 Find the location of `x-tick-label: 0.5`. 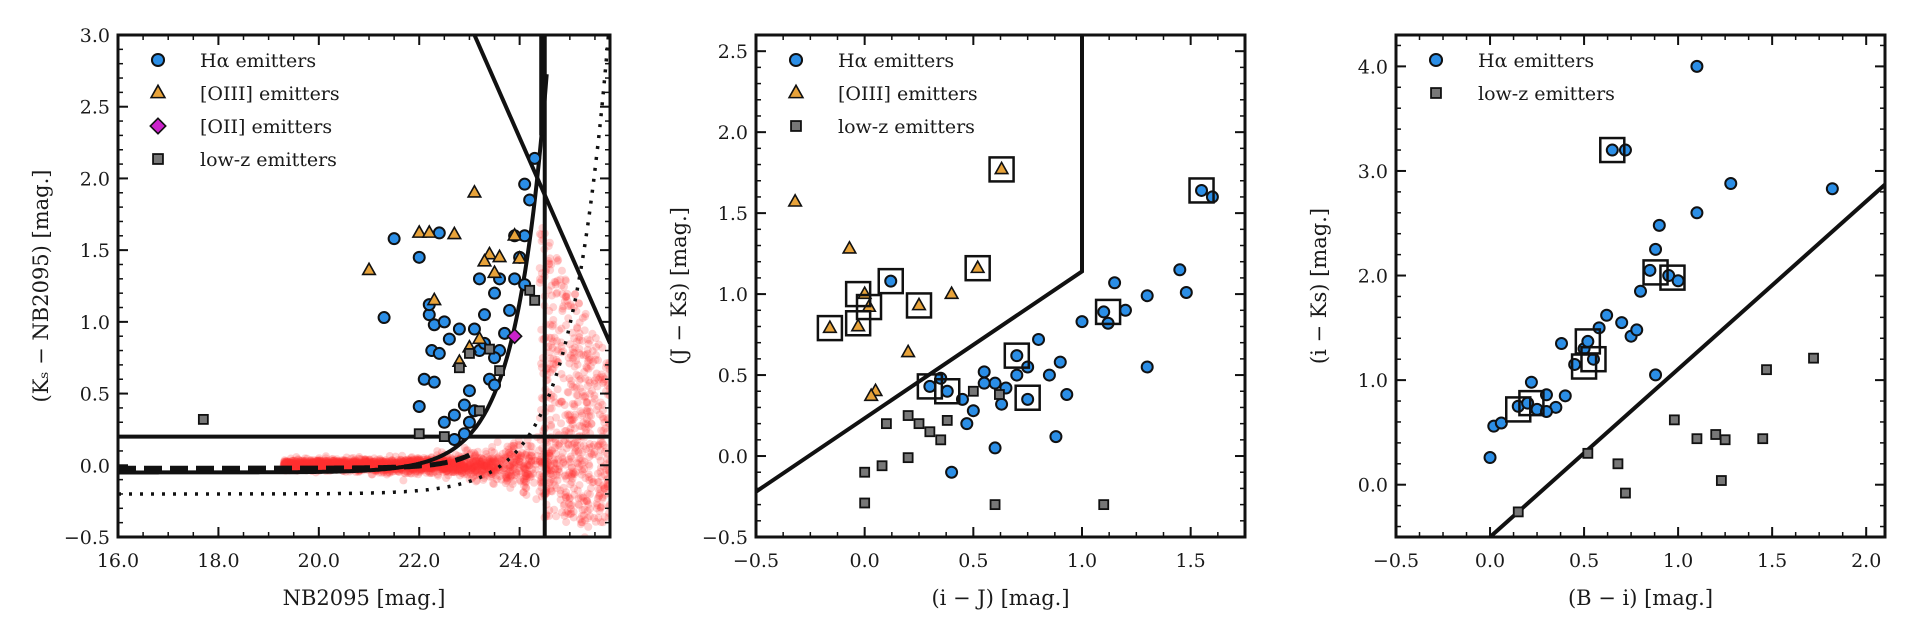

x-tick-label: 0.5 is located at coordinates (1584, 561).